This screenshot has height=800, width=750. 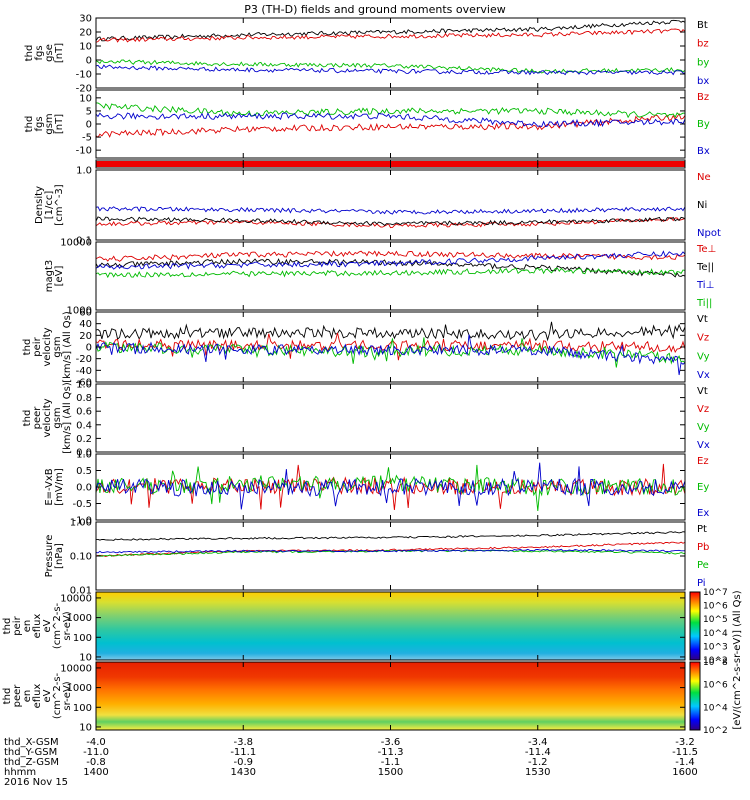 I want to click on series-Pi, so click(x=390, y=551).